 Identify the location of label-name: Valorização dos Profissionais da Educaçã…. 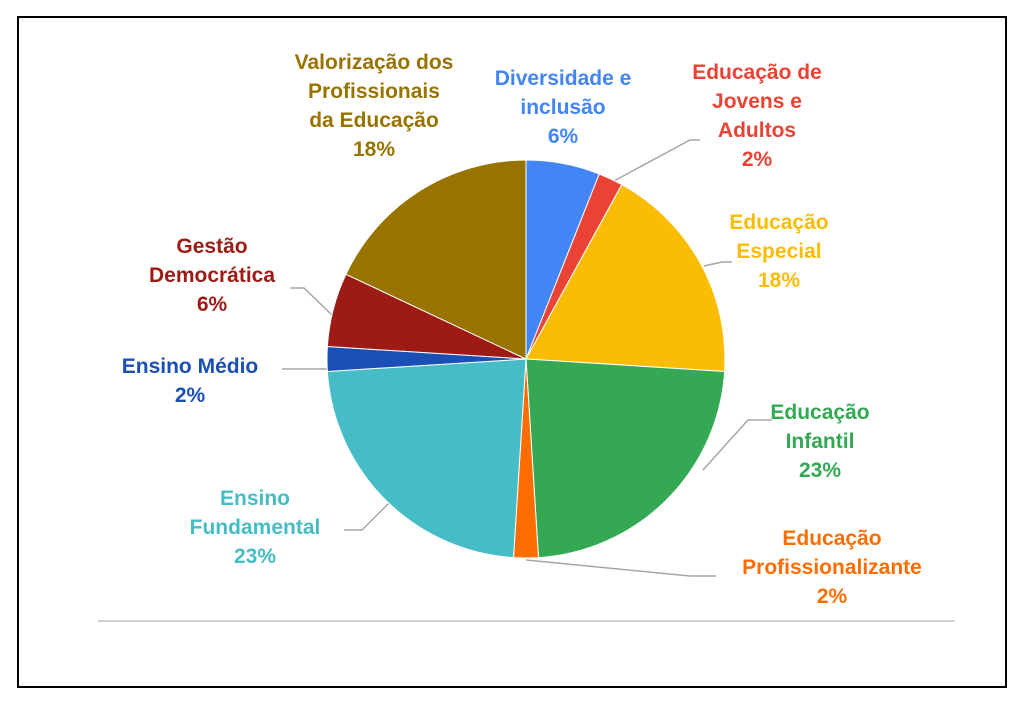
(374, 91).